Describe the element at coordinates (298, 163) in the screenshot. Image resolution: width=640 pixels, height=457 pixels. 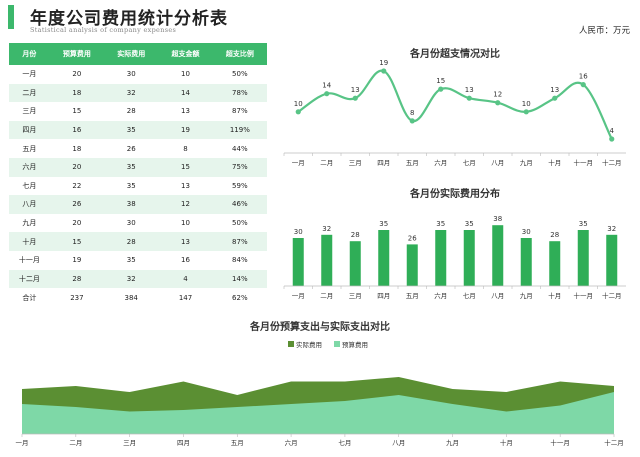
I see `line-x-tick-label: 一月` at that location.